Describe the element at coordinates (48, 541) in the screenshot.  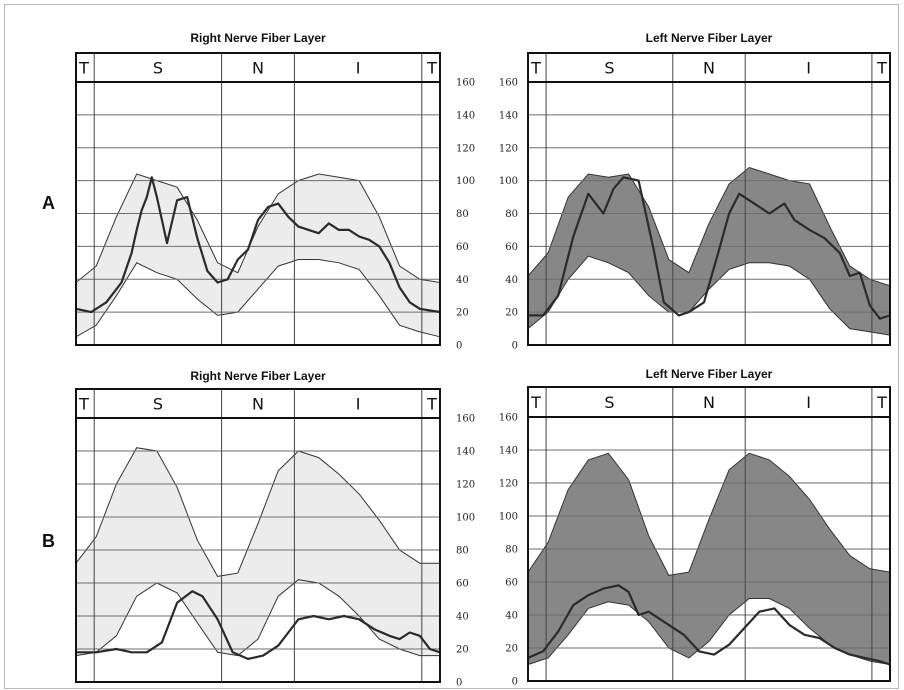
I see `row-label-b: B` at that location.